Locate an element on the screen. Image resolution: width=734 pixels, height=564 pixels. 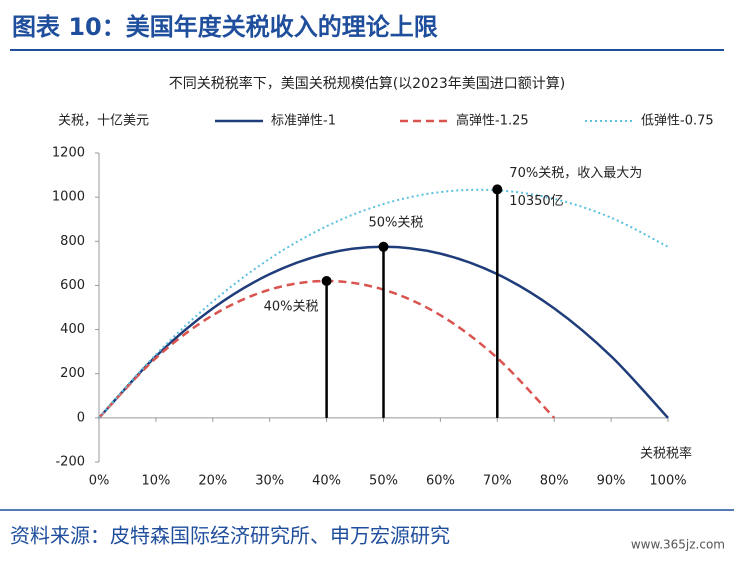
watermark: www.365jz.com is located at coordinates (678, 545).